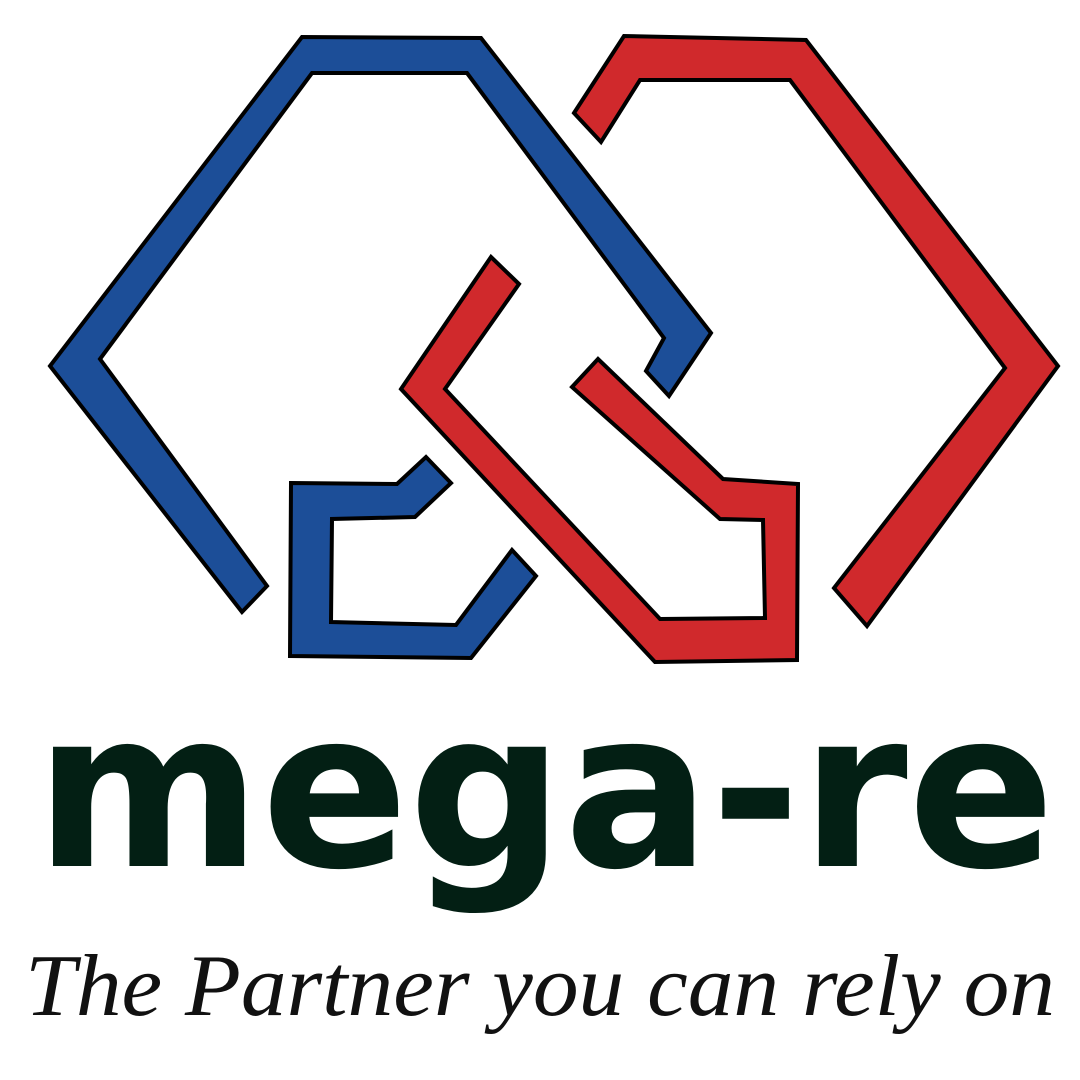 The height and width of the screenshot is (1080, 1080). What do you see at coordinates (540, 986) in the screenshot?
I see `tagline: The Partner you can rely on` at bounding box center [540, 986].